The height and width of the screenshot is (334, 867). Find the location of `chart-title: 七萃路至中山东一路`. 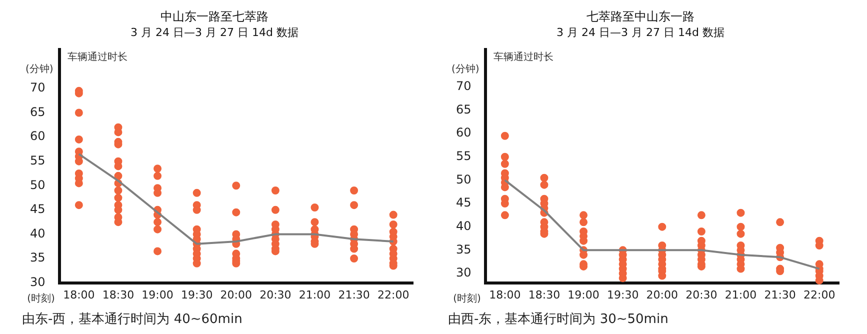

chart-title: 七萃路至中山东一路 is located at coordinates (640, 16).